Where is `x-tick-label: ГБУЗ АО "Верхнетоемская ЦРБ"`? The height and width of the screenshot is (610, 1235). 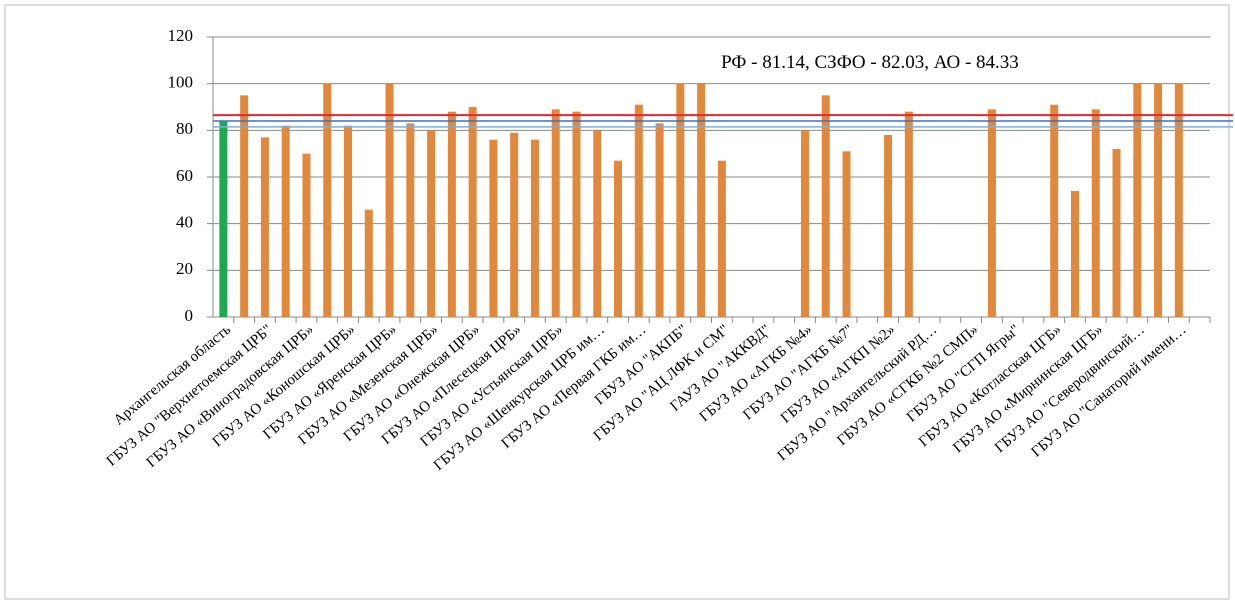
x-tick-label: ГБУЗ АО "Верхнетоемская ЦРБ" is located at coordinates (190, 396).